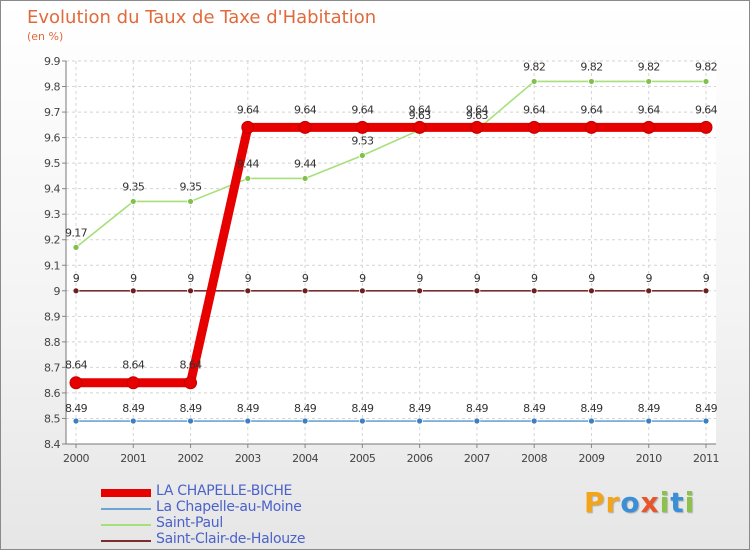  Describe the element at coordinates (52, 214) in the screenshot. I see `y-tick-label: 9.3` at that location.